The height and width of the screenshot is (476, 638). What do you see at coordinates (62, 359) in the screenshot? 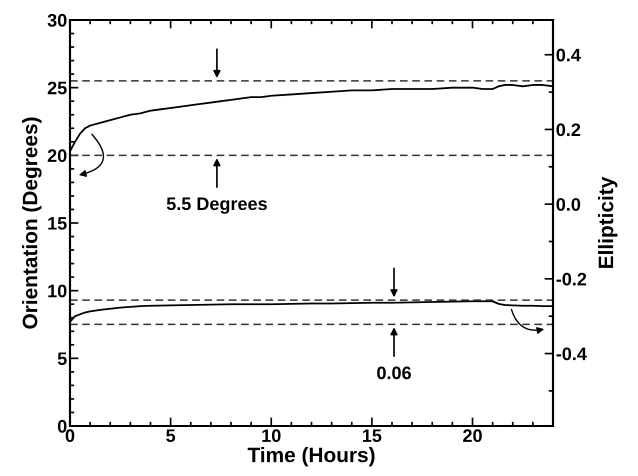
I see `y-tick-label: 5` at bounding box center [62, 359].